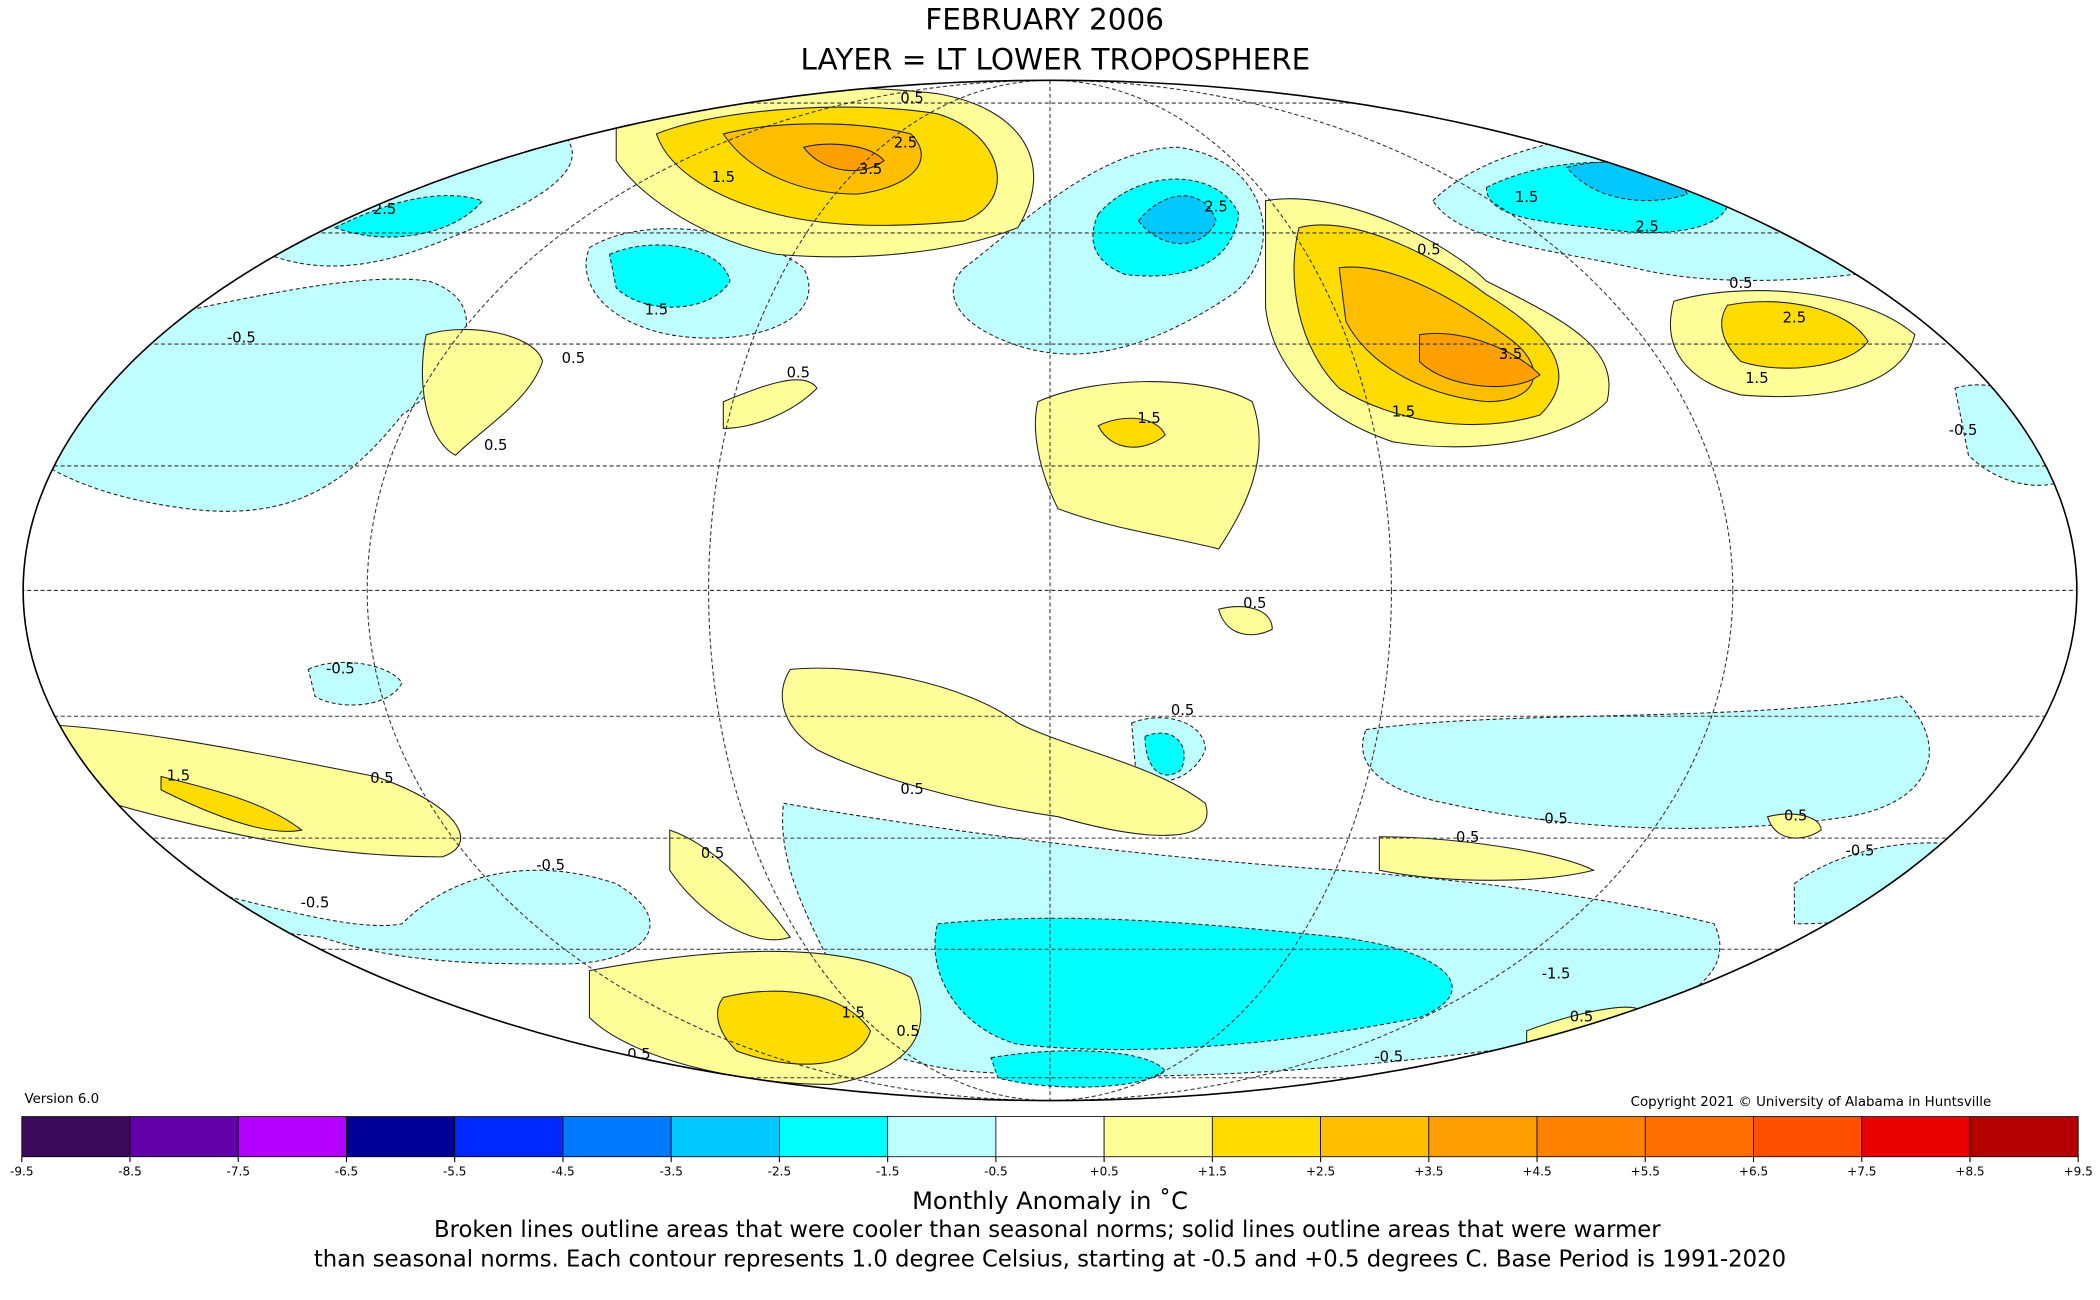  Describe the element at coordinates (2078, 1171) in the screenshot. I see `colorbar-tick-label: +9.5` at that location.